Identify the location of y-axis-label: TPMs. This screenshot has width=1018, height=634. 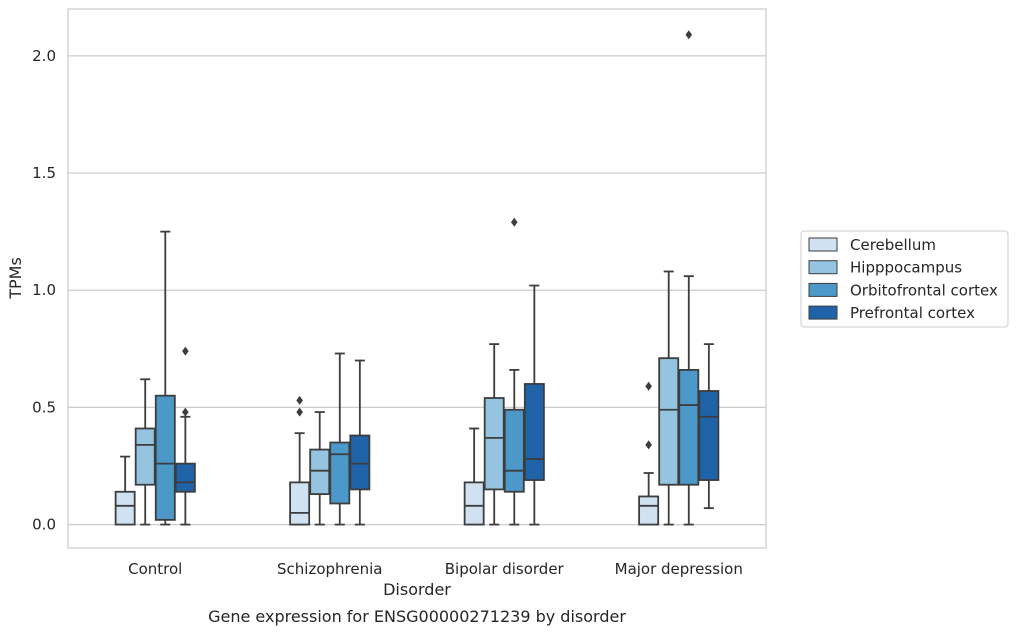
(15, 278).